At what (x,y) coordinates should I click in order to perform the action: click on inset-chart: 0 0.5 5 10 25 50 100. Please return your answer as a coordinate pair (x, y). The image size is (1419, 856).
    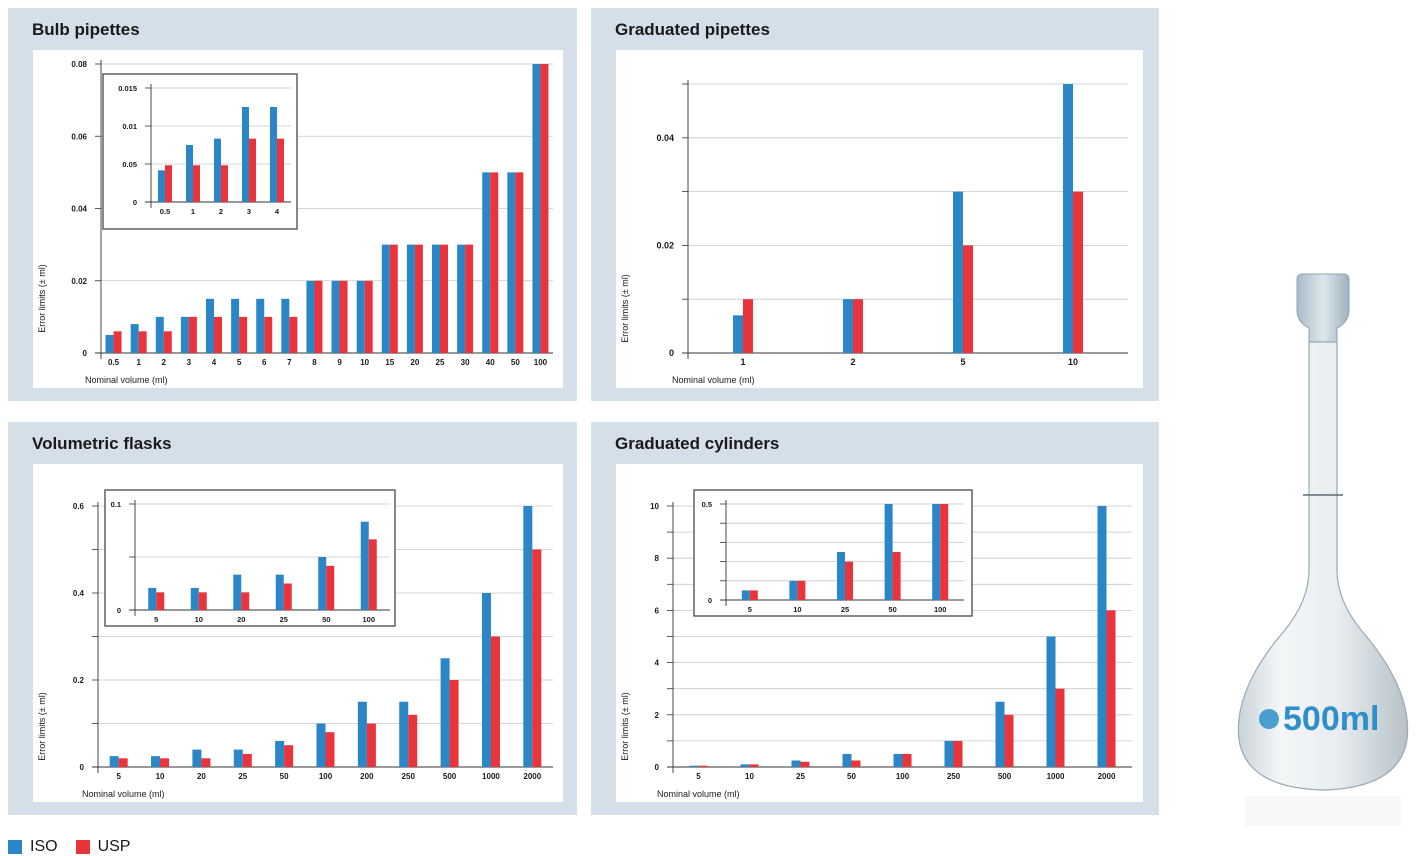
    Looking at the image, I should click on (833, 553).